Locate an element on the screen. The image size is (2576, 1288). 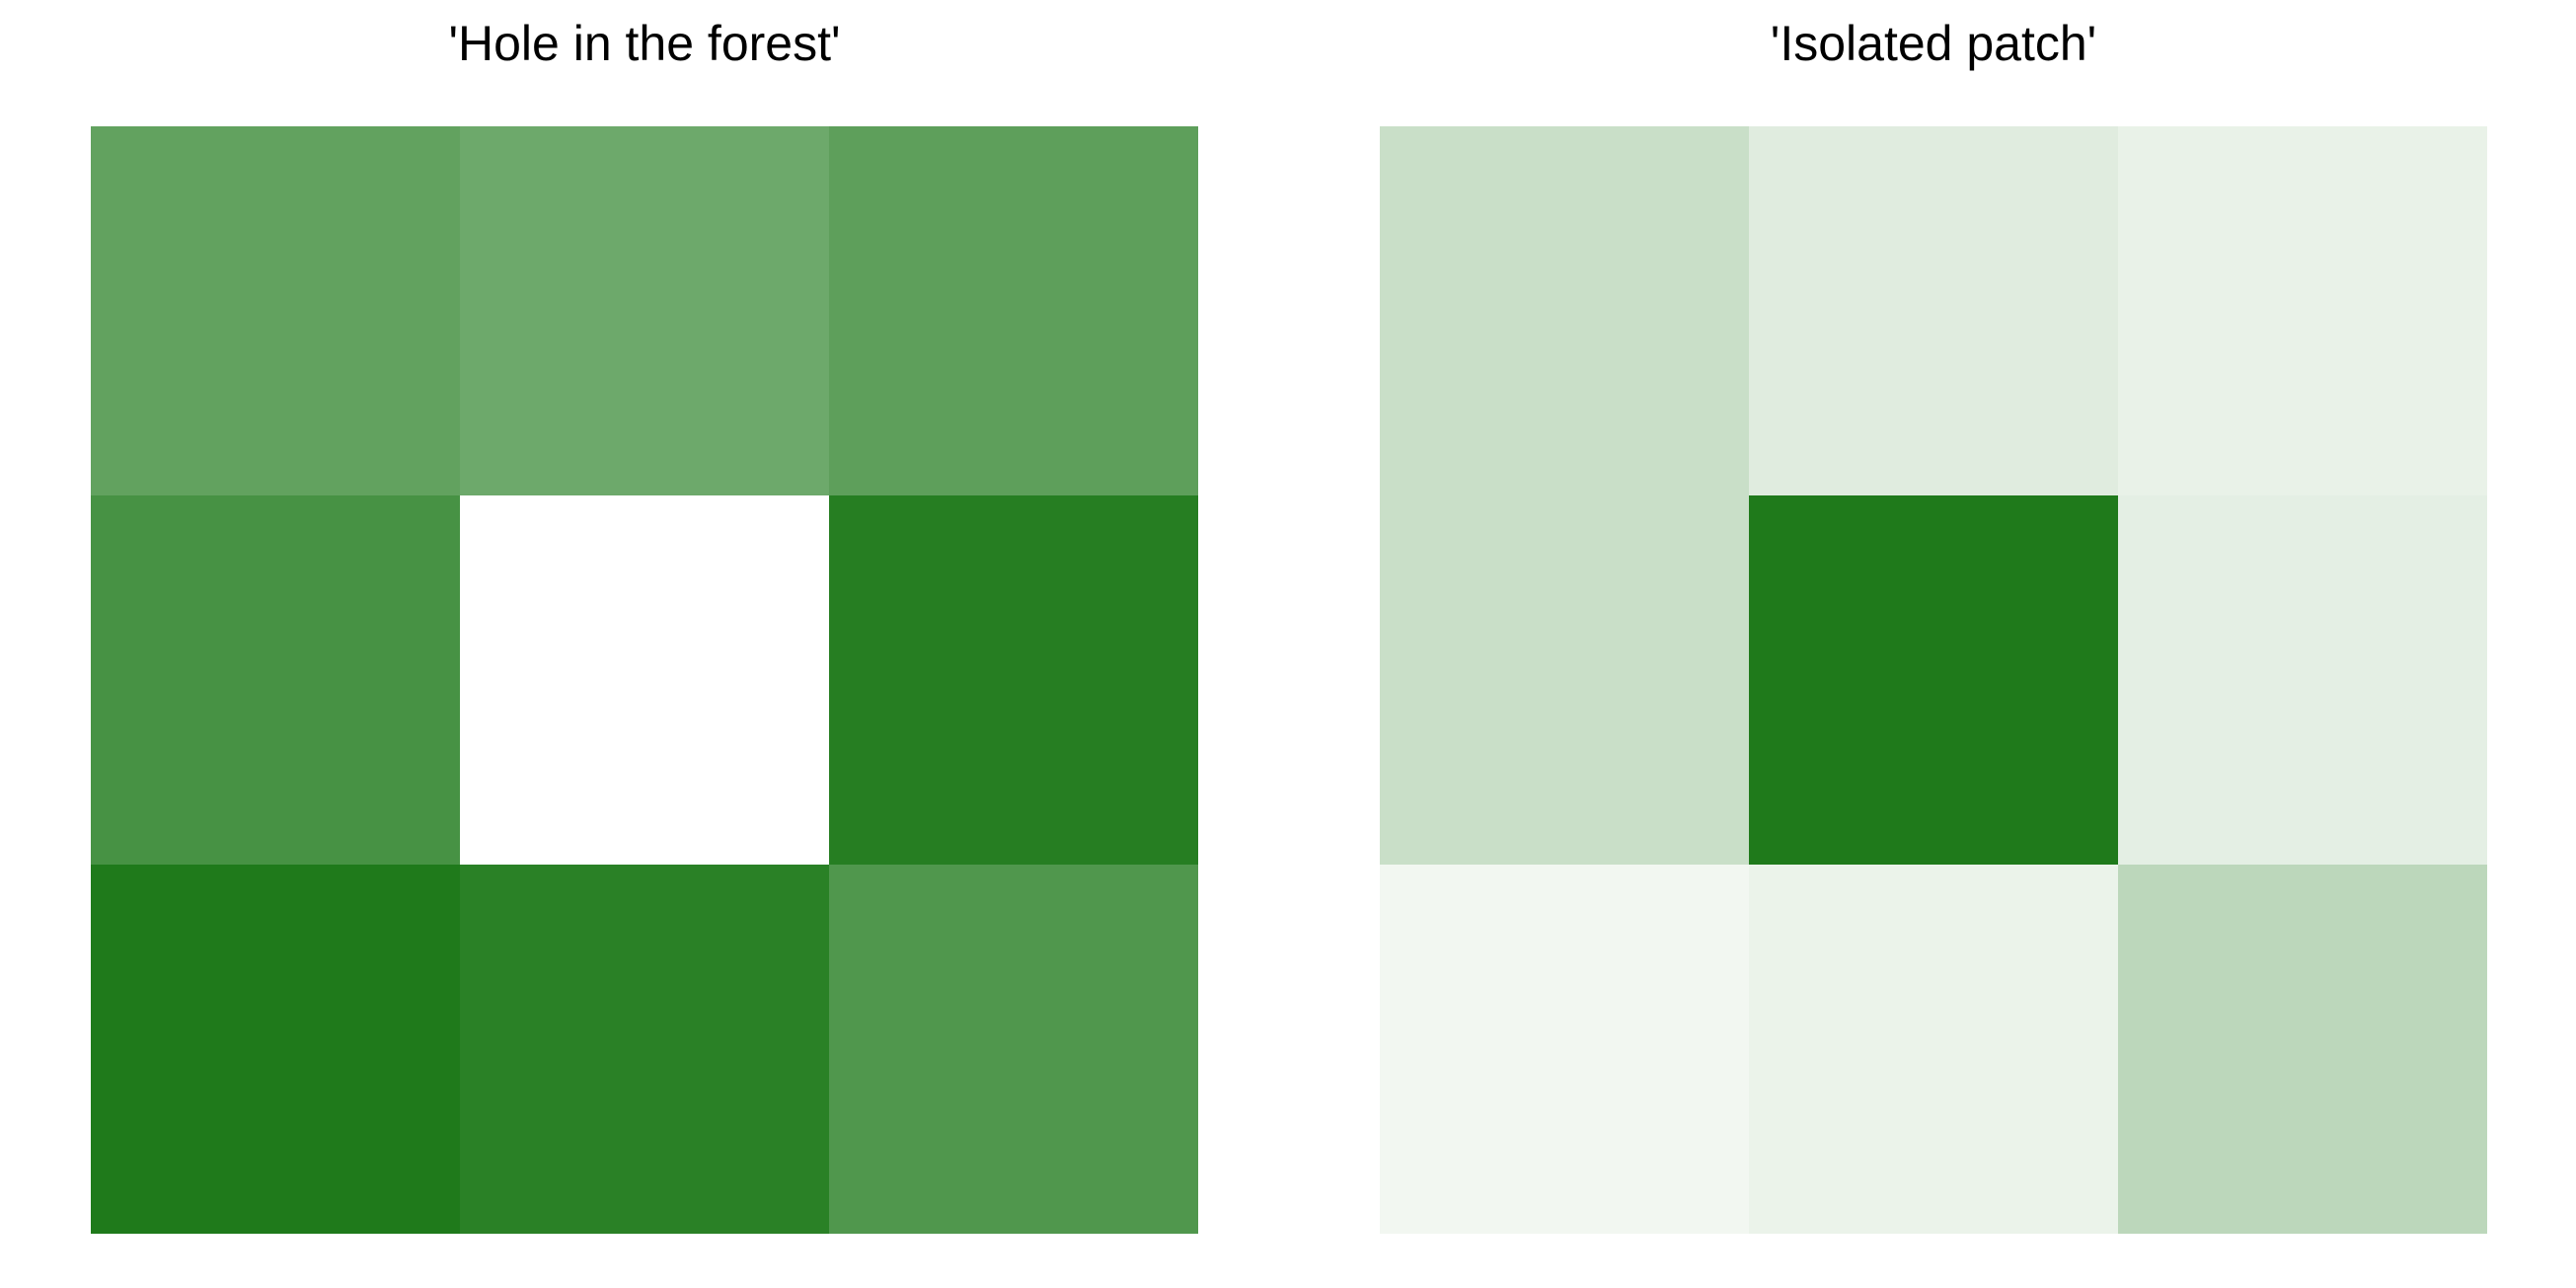
chart-title: 'Hole in the forest' is located at coordinates (644, 43).